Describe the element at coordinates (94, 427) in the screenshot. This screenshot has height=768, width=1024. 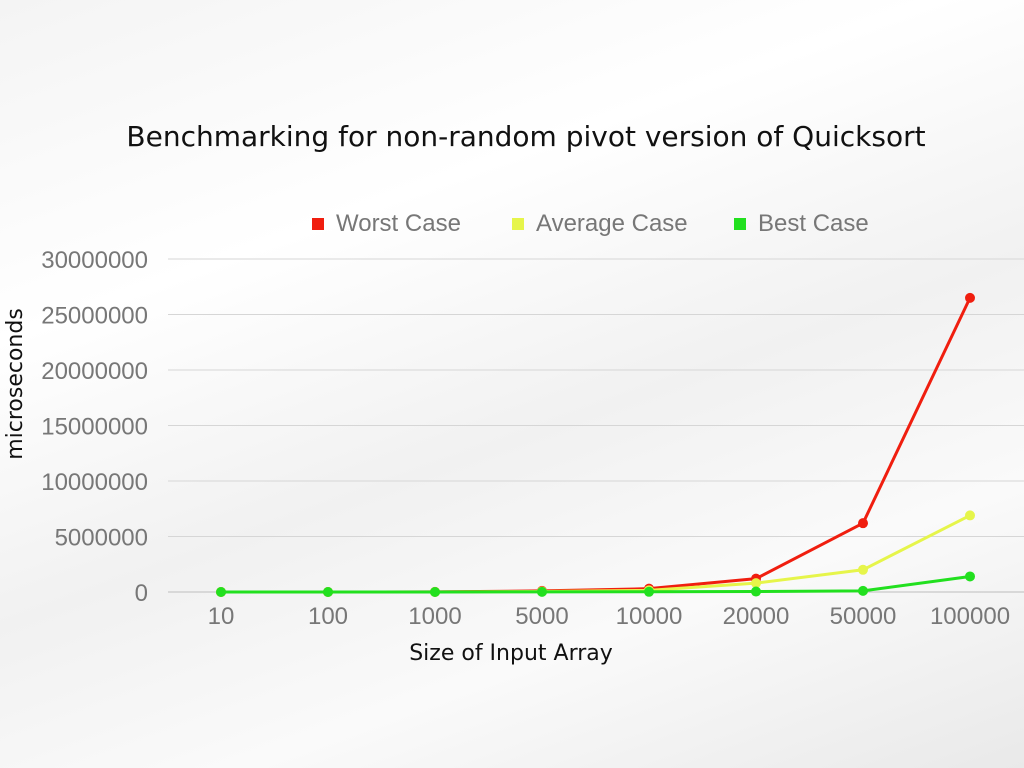
I see `y-tick-label: 15000000` at that location.